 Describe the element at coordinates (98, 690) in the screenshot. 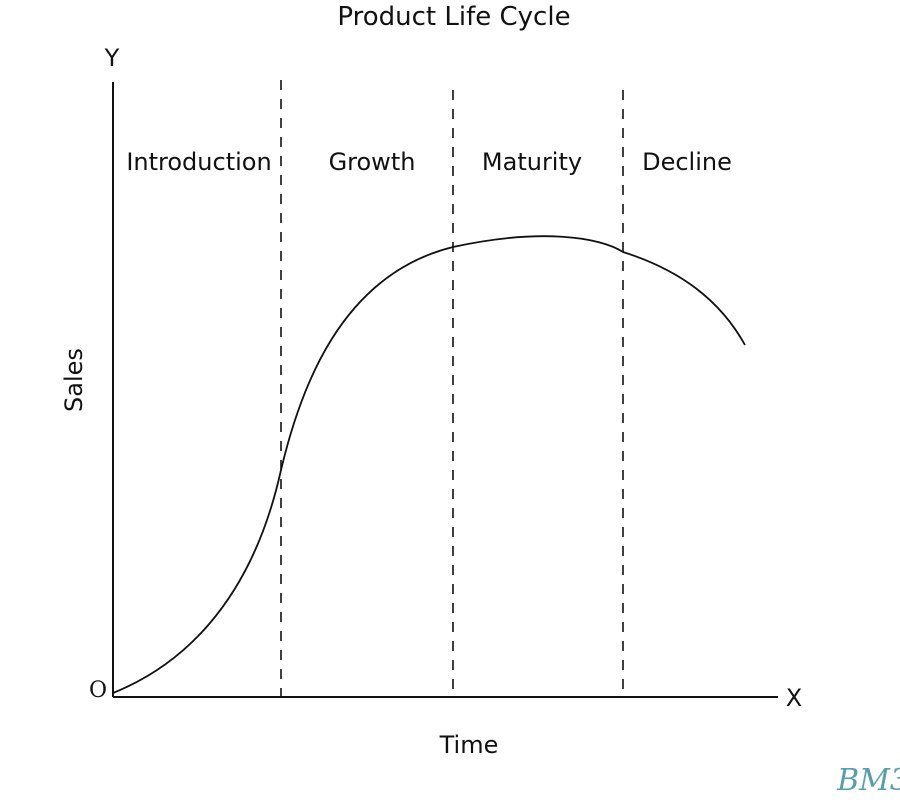

I see `origin-label: O` at that location.